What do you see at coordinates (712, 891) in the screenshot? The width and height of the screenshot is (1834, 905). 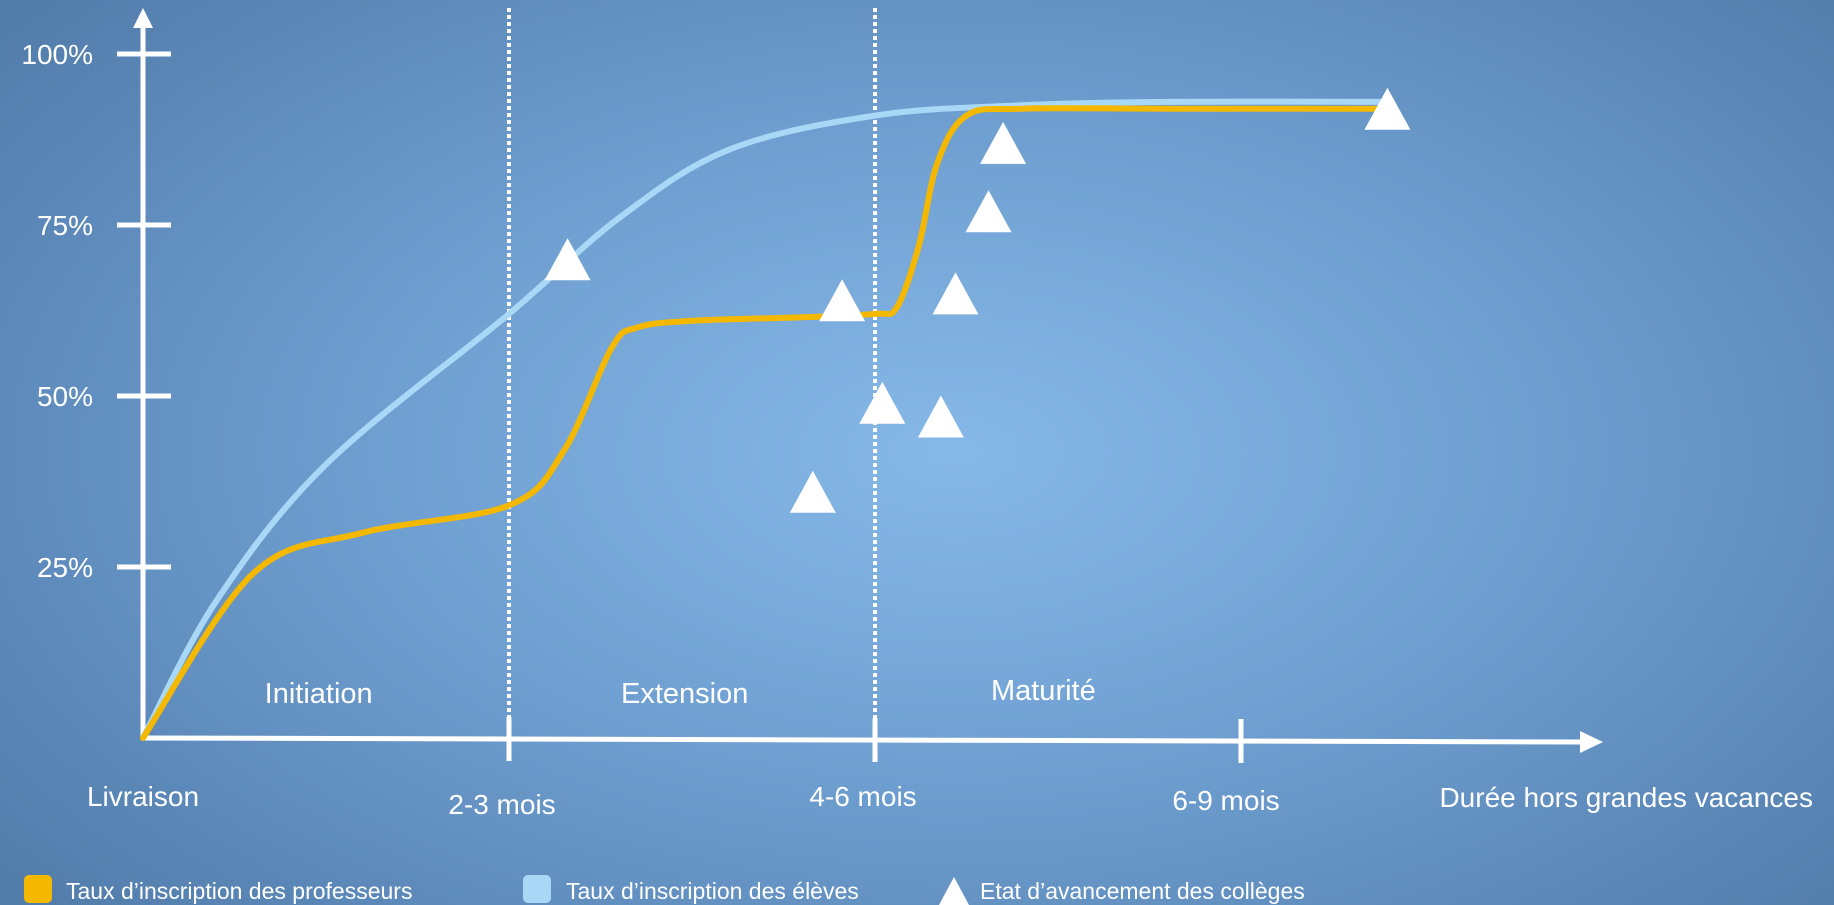 I see `legend-label-eleves: Taux d’inscription des élèves` at bounding box center [712, 891].